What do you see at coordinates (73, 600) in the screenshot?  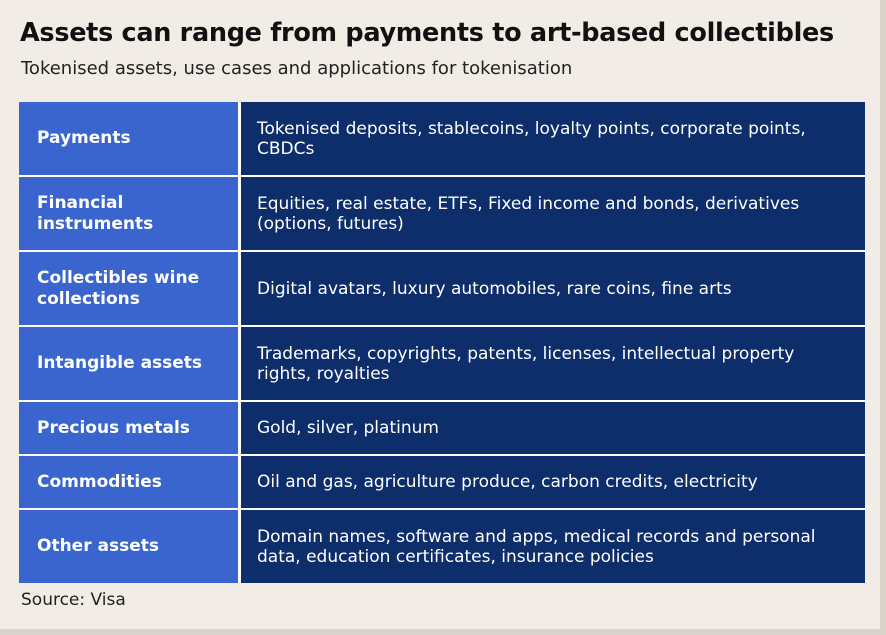 I see `source-note: Source: Visa` at bounding box center [73, 600].